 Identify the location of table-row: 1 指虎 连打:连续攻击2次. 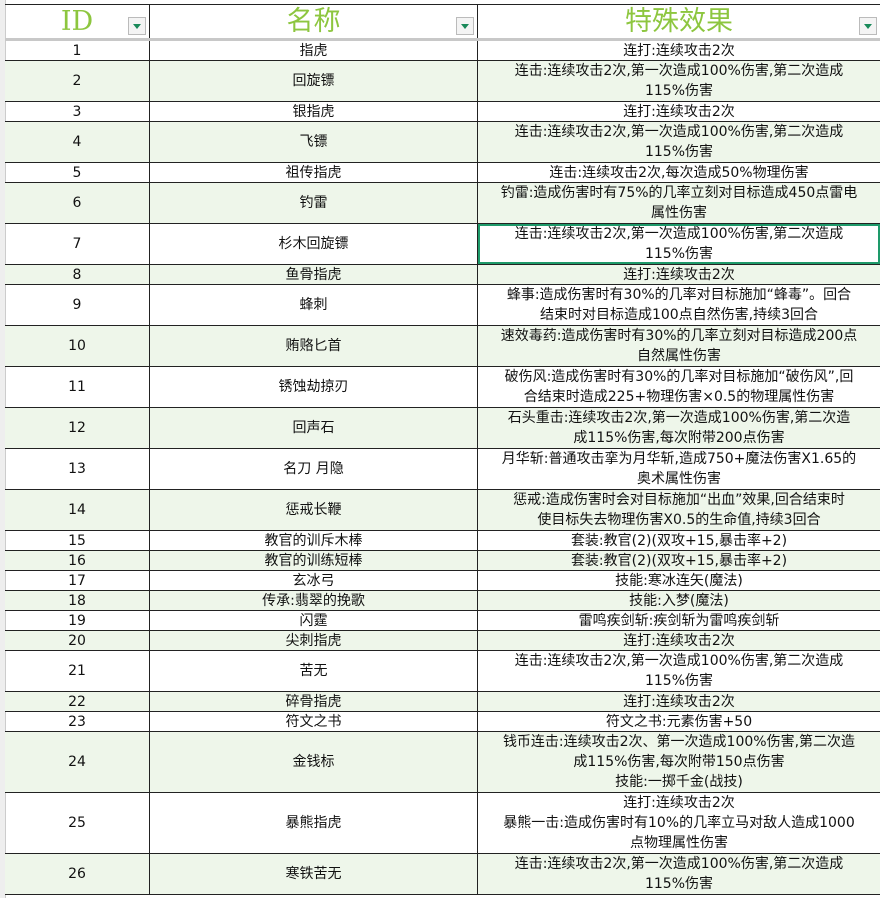
(442, 51).